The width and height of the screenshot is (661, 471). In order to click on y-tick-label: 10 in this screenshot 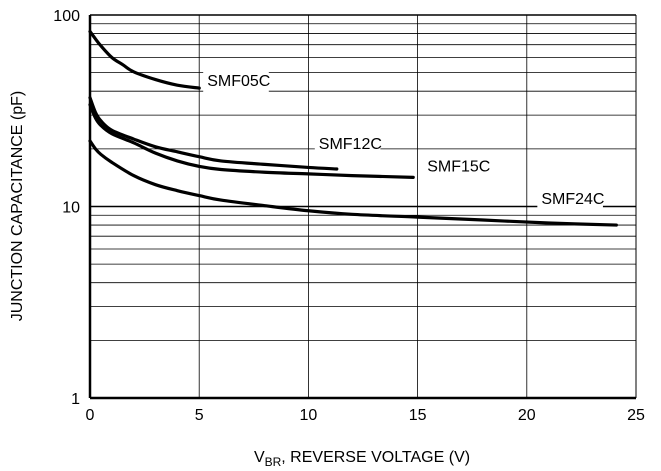, I will do `click(71, 208)`.